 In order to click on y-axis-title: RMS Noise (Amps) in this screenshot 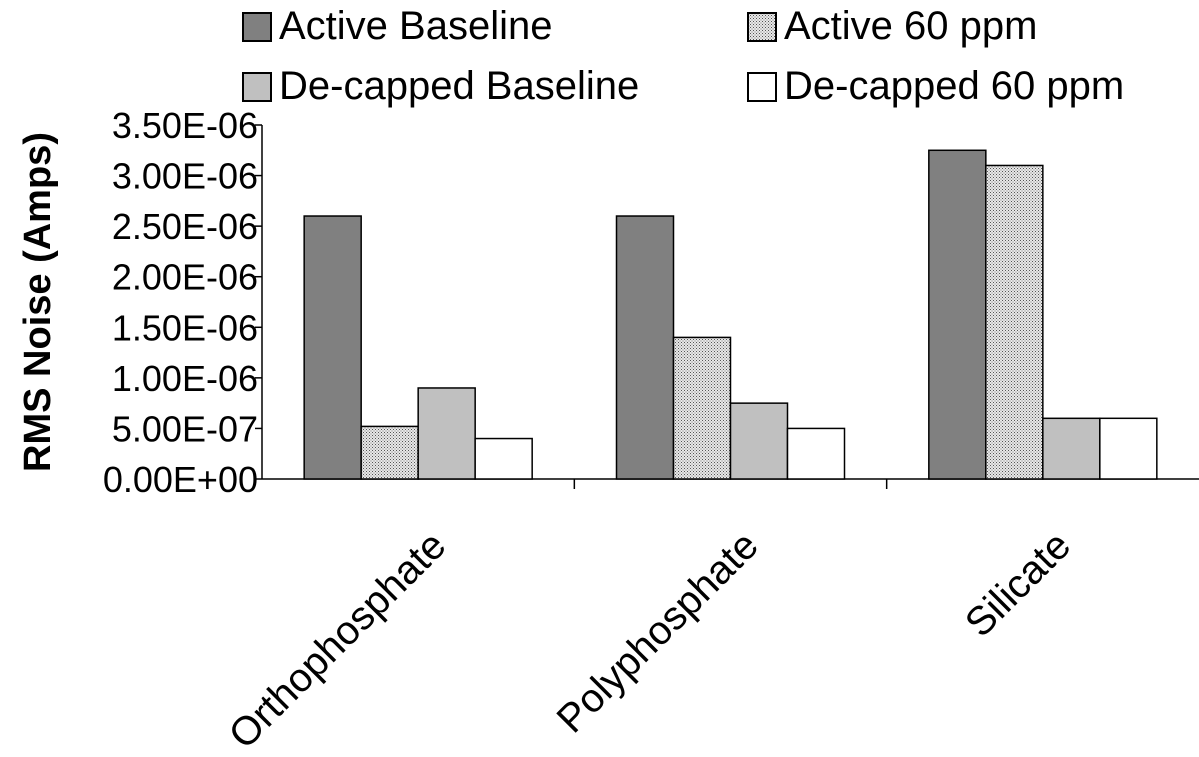, I will do `click(38, 302)`.